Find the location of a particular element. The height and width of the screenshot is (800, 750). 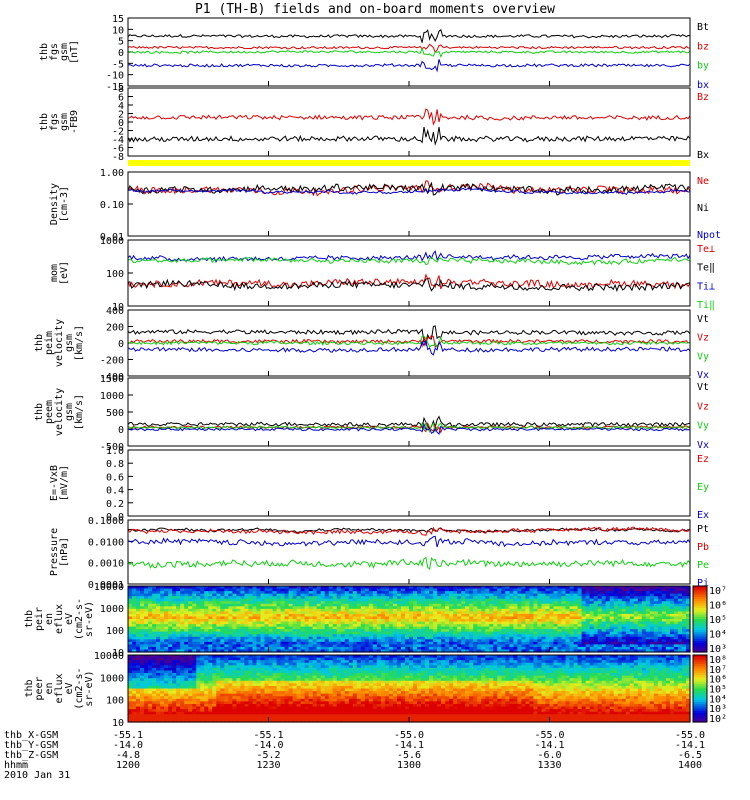

ytick-label: 5 is located at coordinates (121, 42).